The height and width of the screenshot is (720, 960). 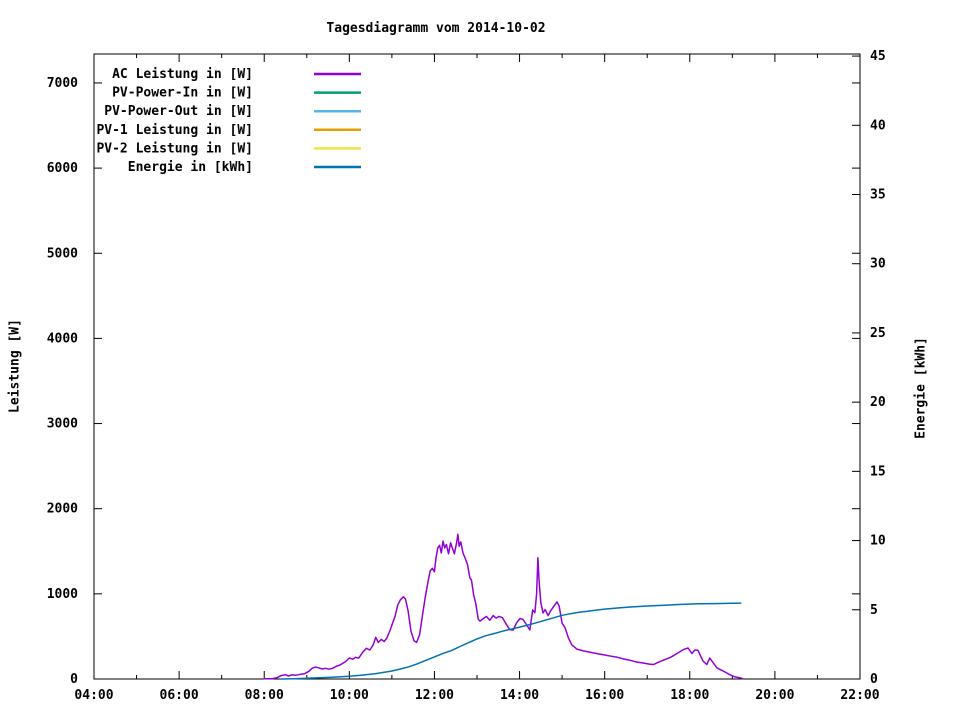 What do you see at coordinates (174, 130) in the screenshot?
I see `legend-label-pv-1-leistung-in-w: PV-1 Leistung in [W]` at bounding box center [174, 130].